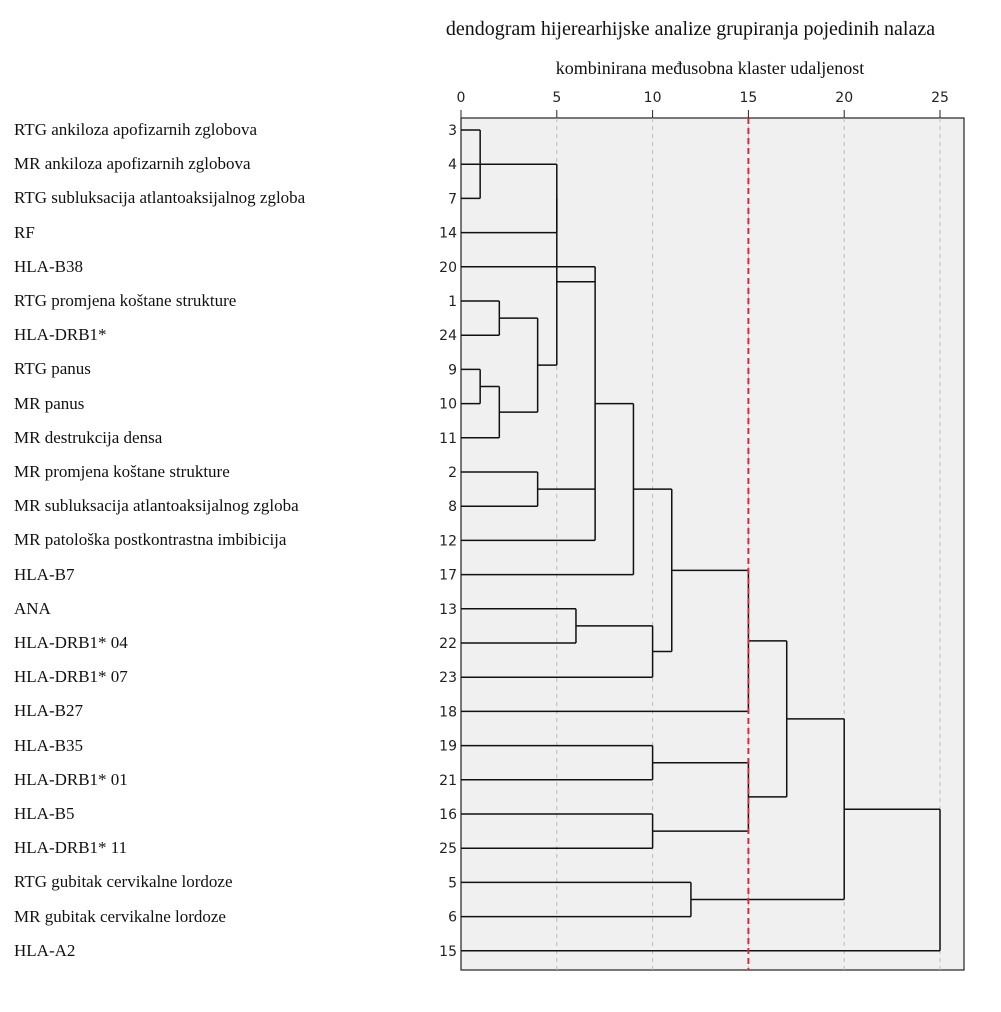 This screenshot has height=1012, width=1001. Describe the element at coordinates (448, 541) in the screenshot. I see `leaf-id: 12` at that location.